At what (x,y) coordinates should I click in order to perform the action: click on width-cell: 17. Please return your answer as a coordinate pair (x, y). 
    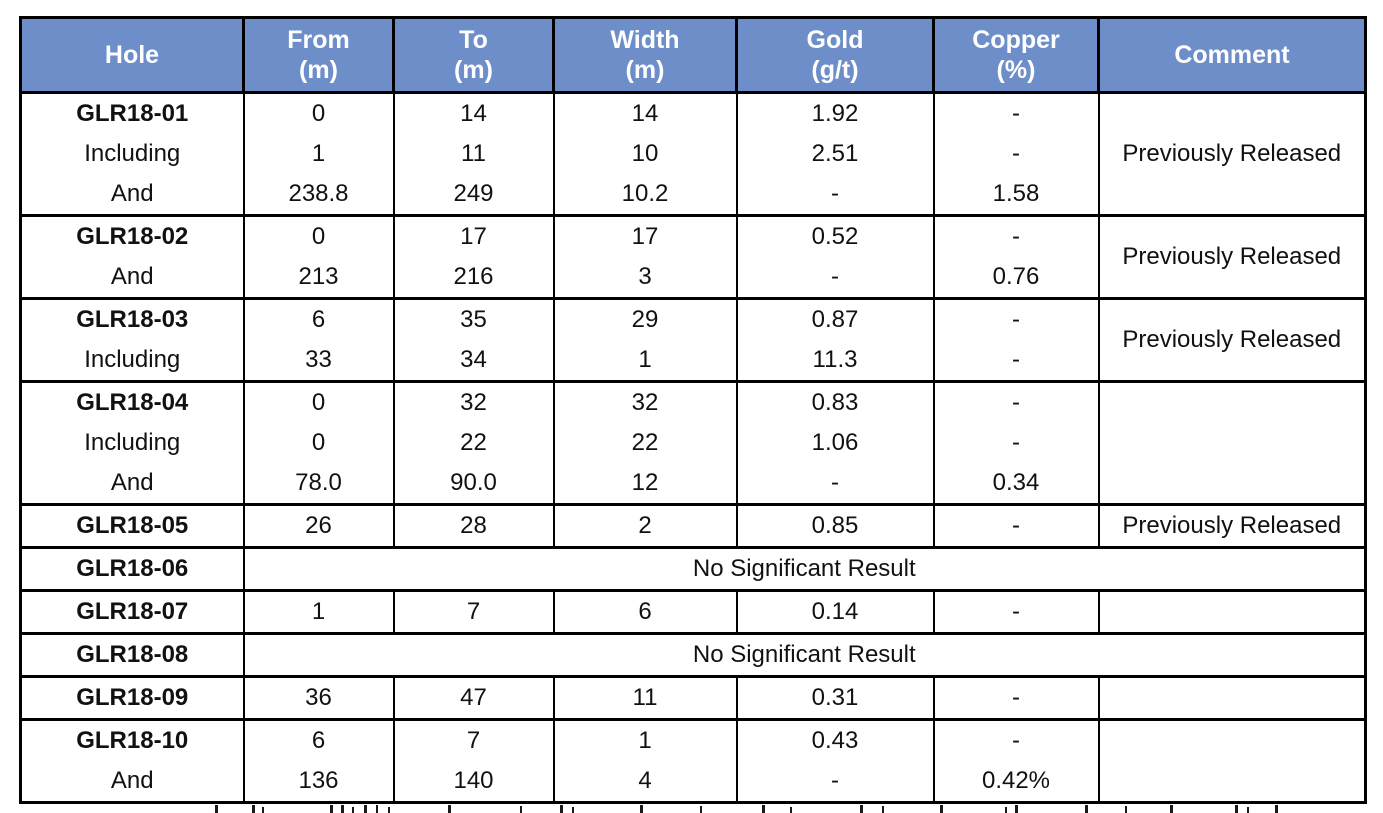
    Looking at the image, I should click on (644, 236).